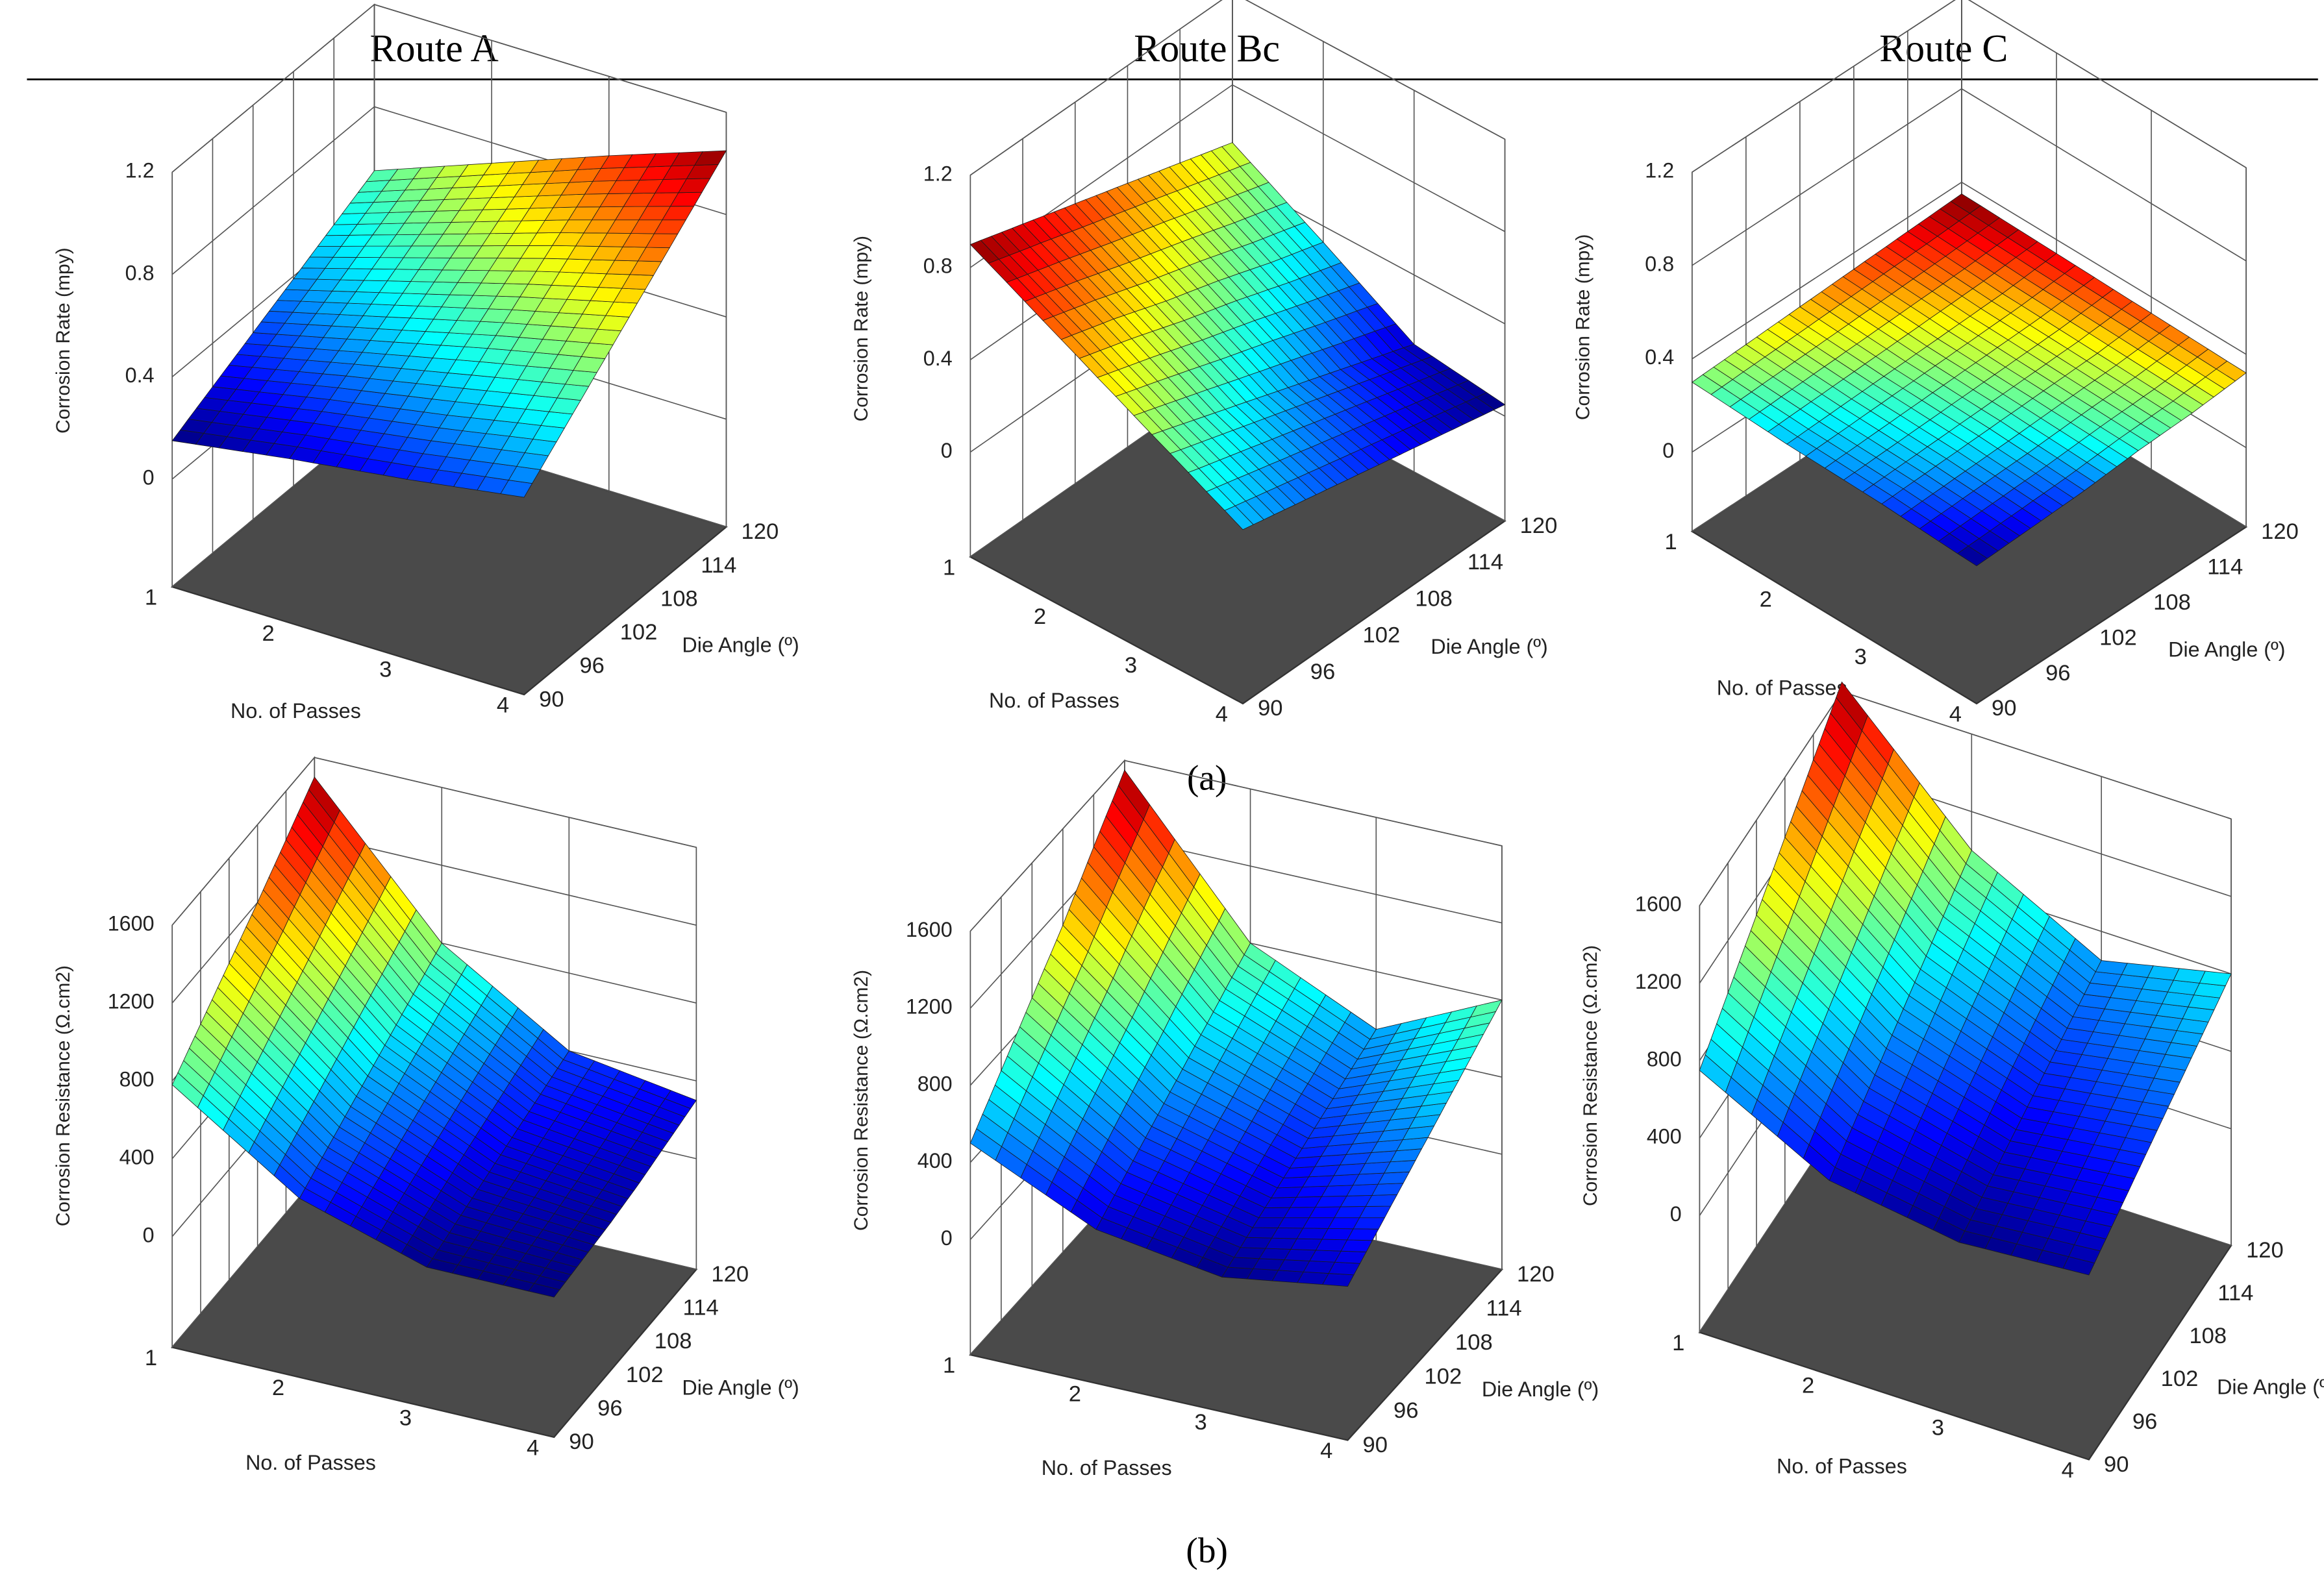 The height and width of the screenshot is (1571, 2324). Describe the element at coordinates (1207, 1550) in the screenshot. I see `panel-label: (b)` at that location.